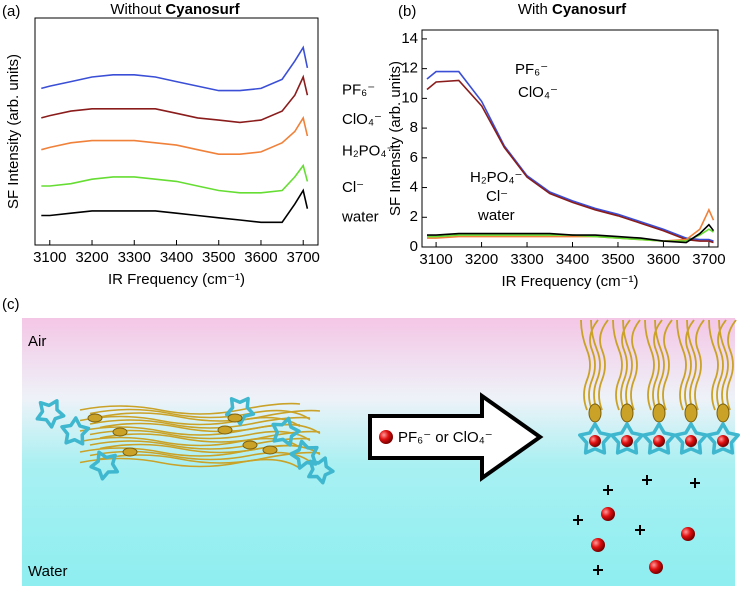 The height and width of the screenshot is (589, 755). What do you see at coordinates (11, 304) in the screenshot?
I see `panel-label: (c)` at bounding box center [11, 304].